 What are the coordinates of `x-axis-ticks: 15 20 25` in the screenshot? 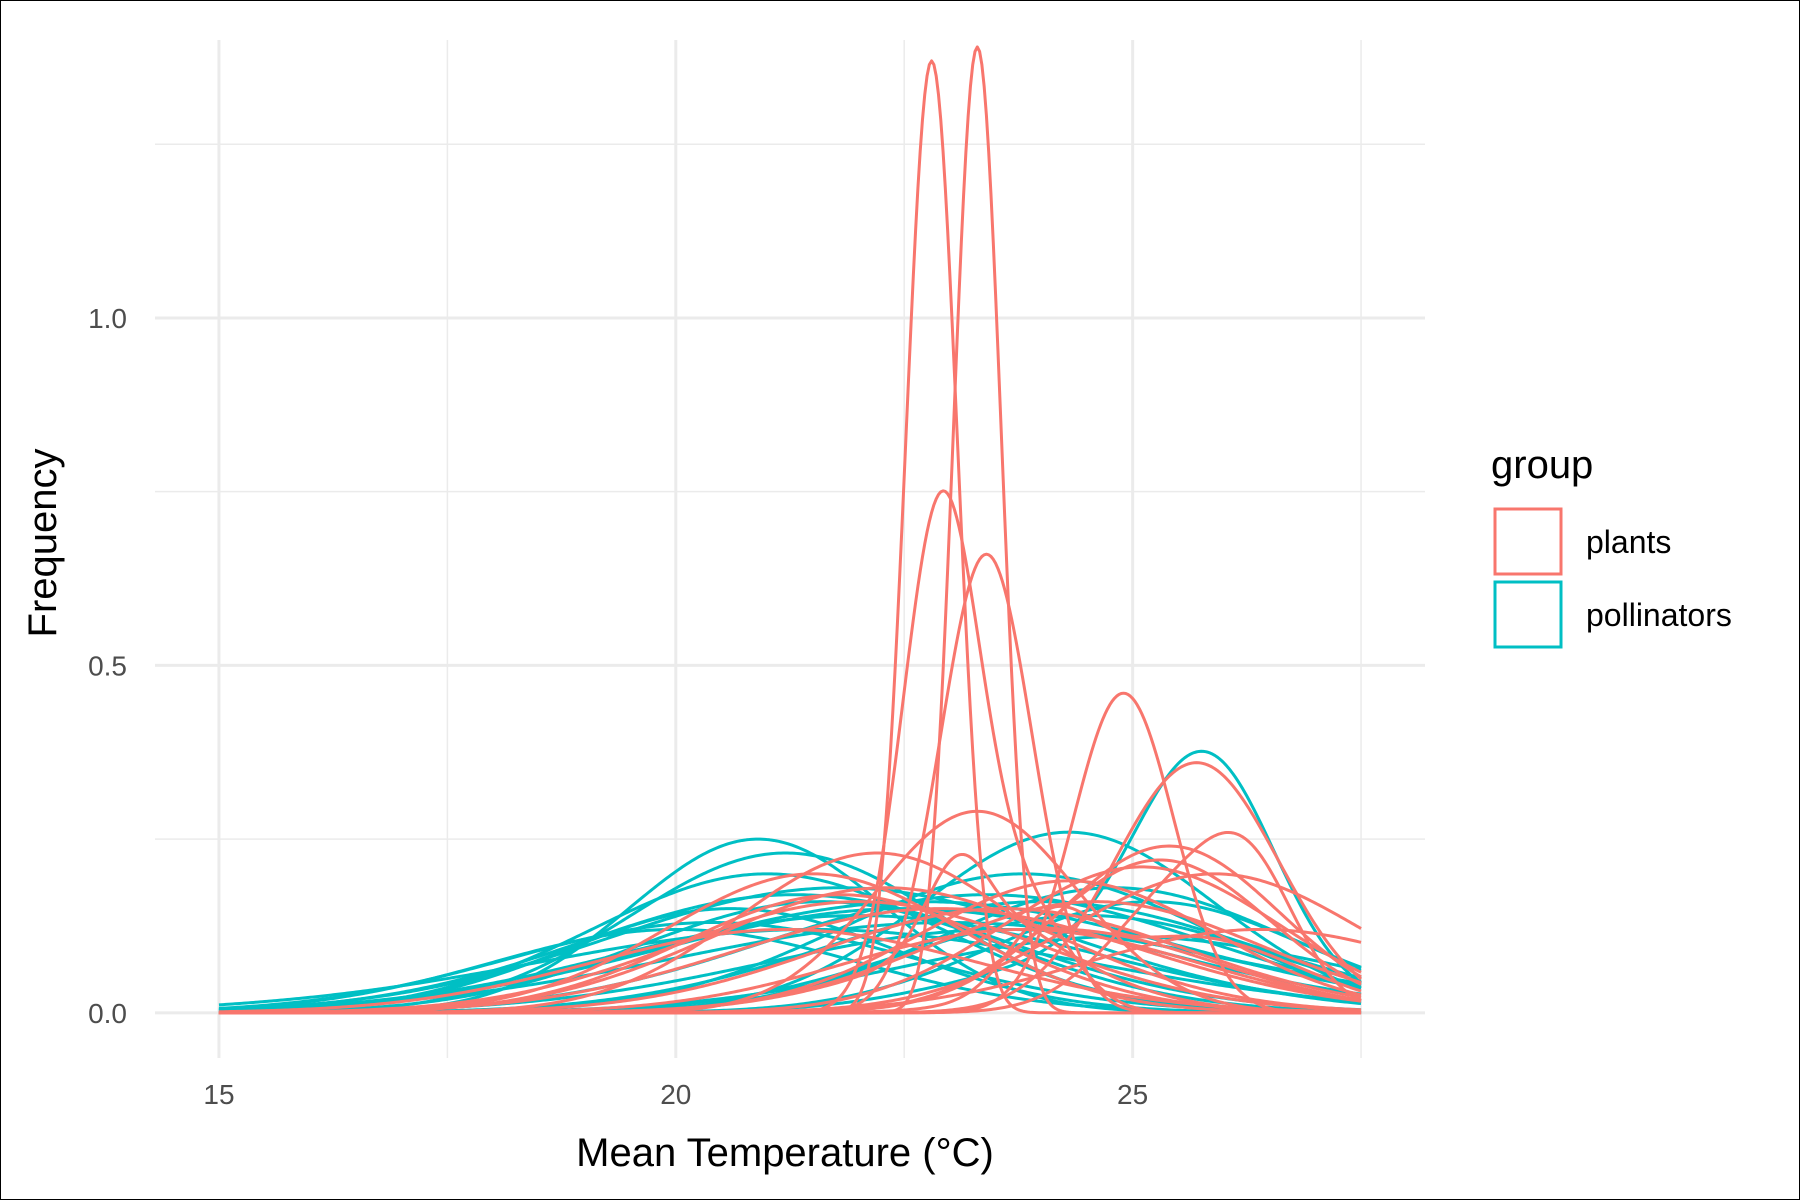 It's located at (675, 1094).